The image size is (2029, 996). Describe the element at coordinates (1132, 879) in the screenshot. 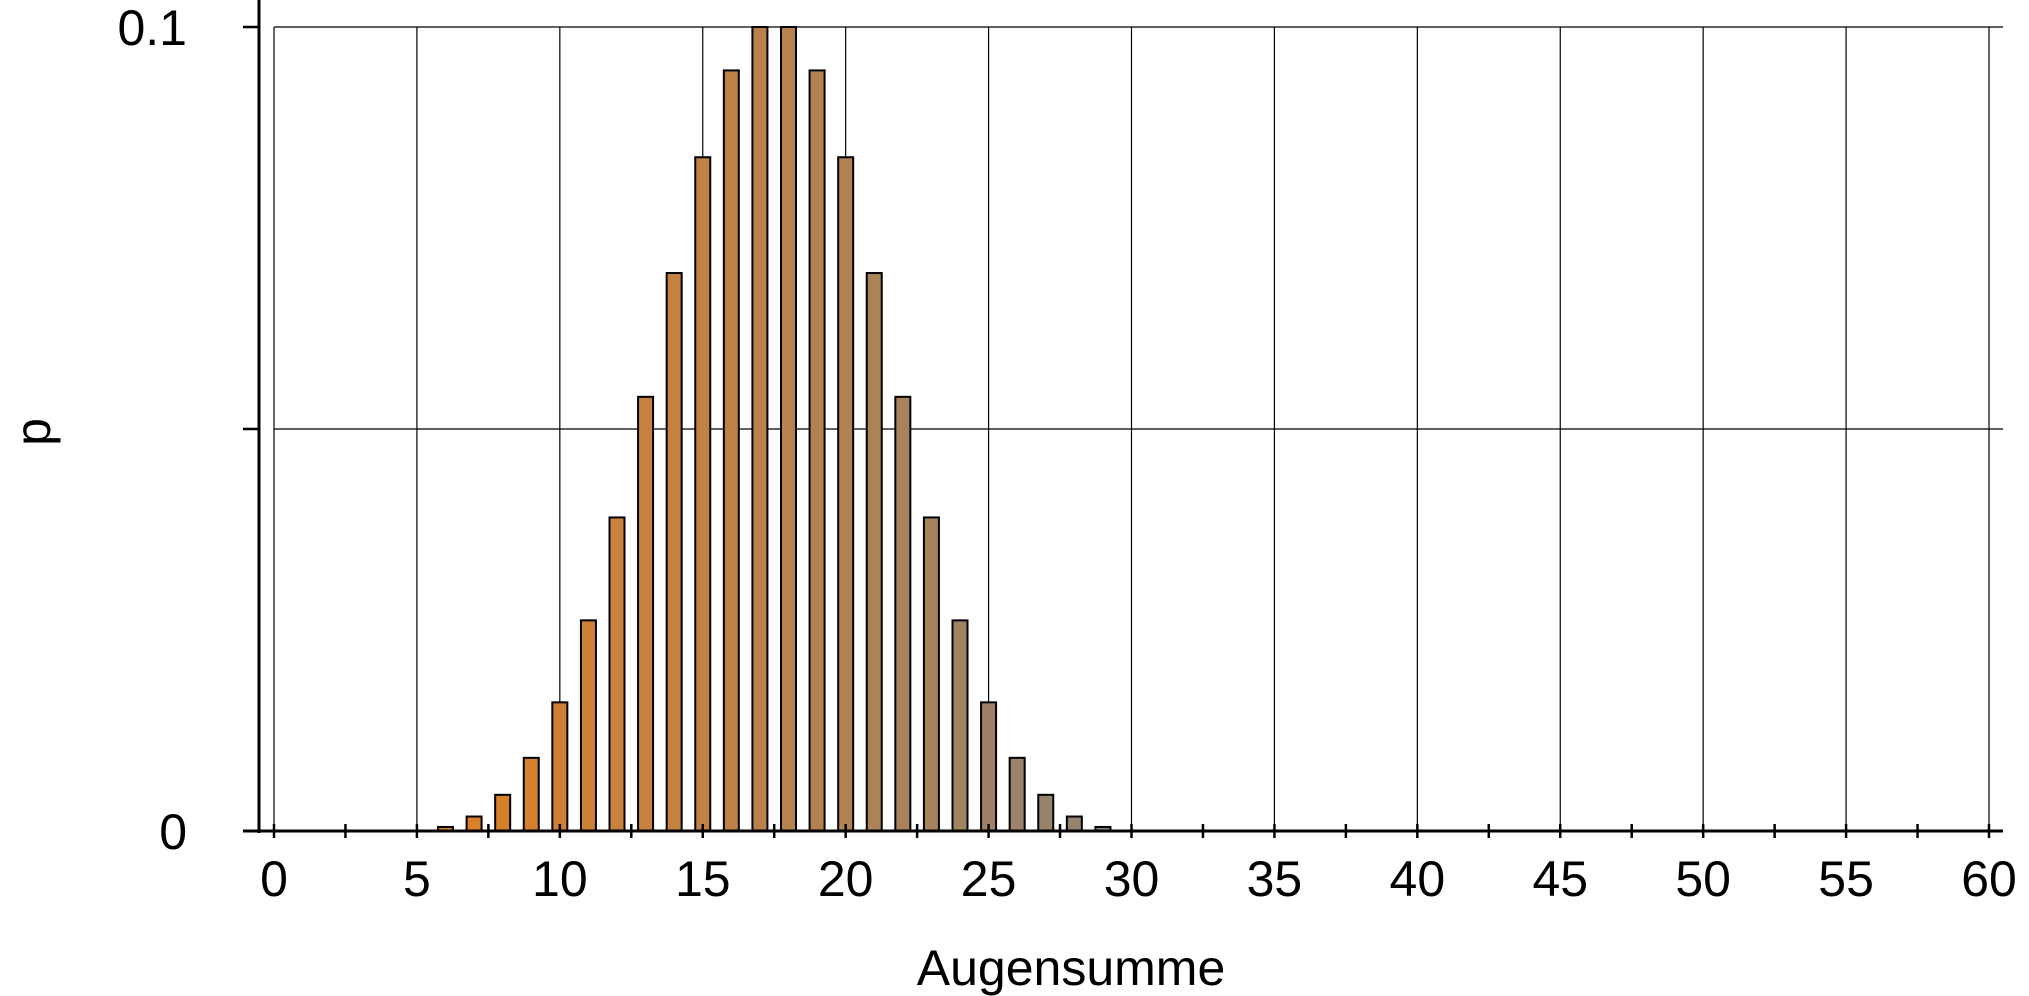

I see `x-tick-label: 30` at that location.